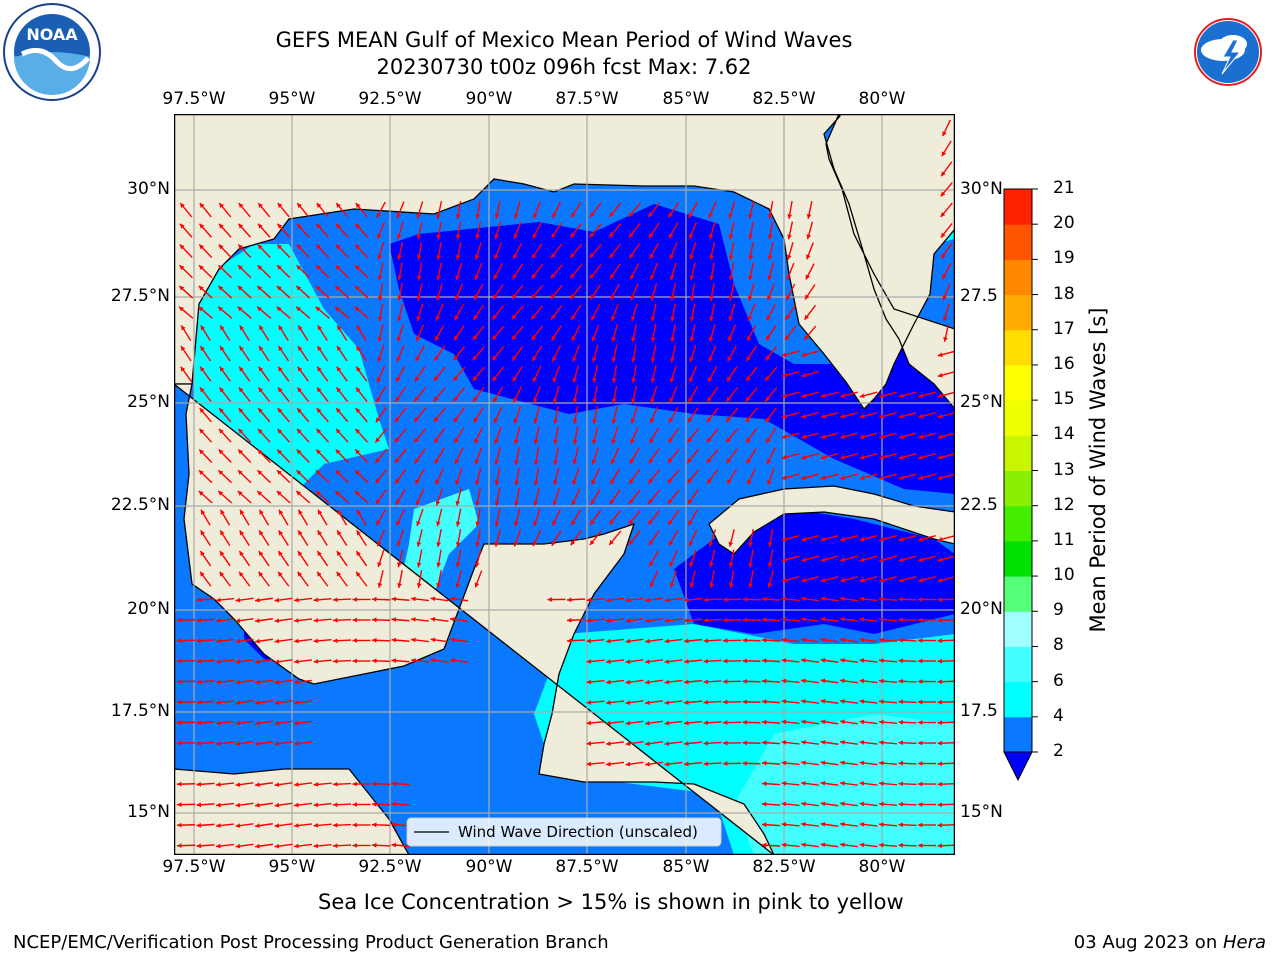 The height and width of the screenshot is (960, 1280). I want to click on colorbar-tick-label: 15, so click(1064, 399).